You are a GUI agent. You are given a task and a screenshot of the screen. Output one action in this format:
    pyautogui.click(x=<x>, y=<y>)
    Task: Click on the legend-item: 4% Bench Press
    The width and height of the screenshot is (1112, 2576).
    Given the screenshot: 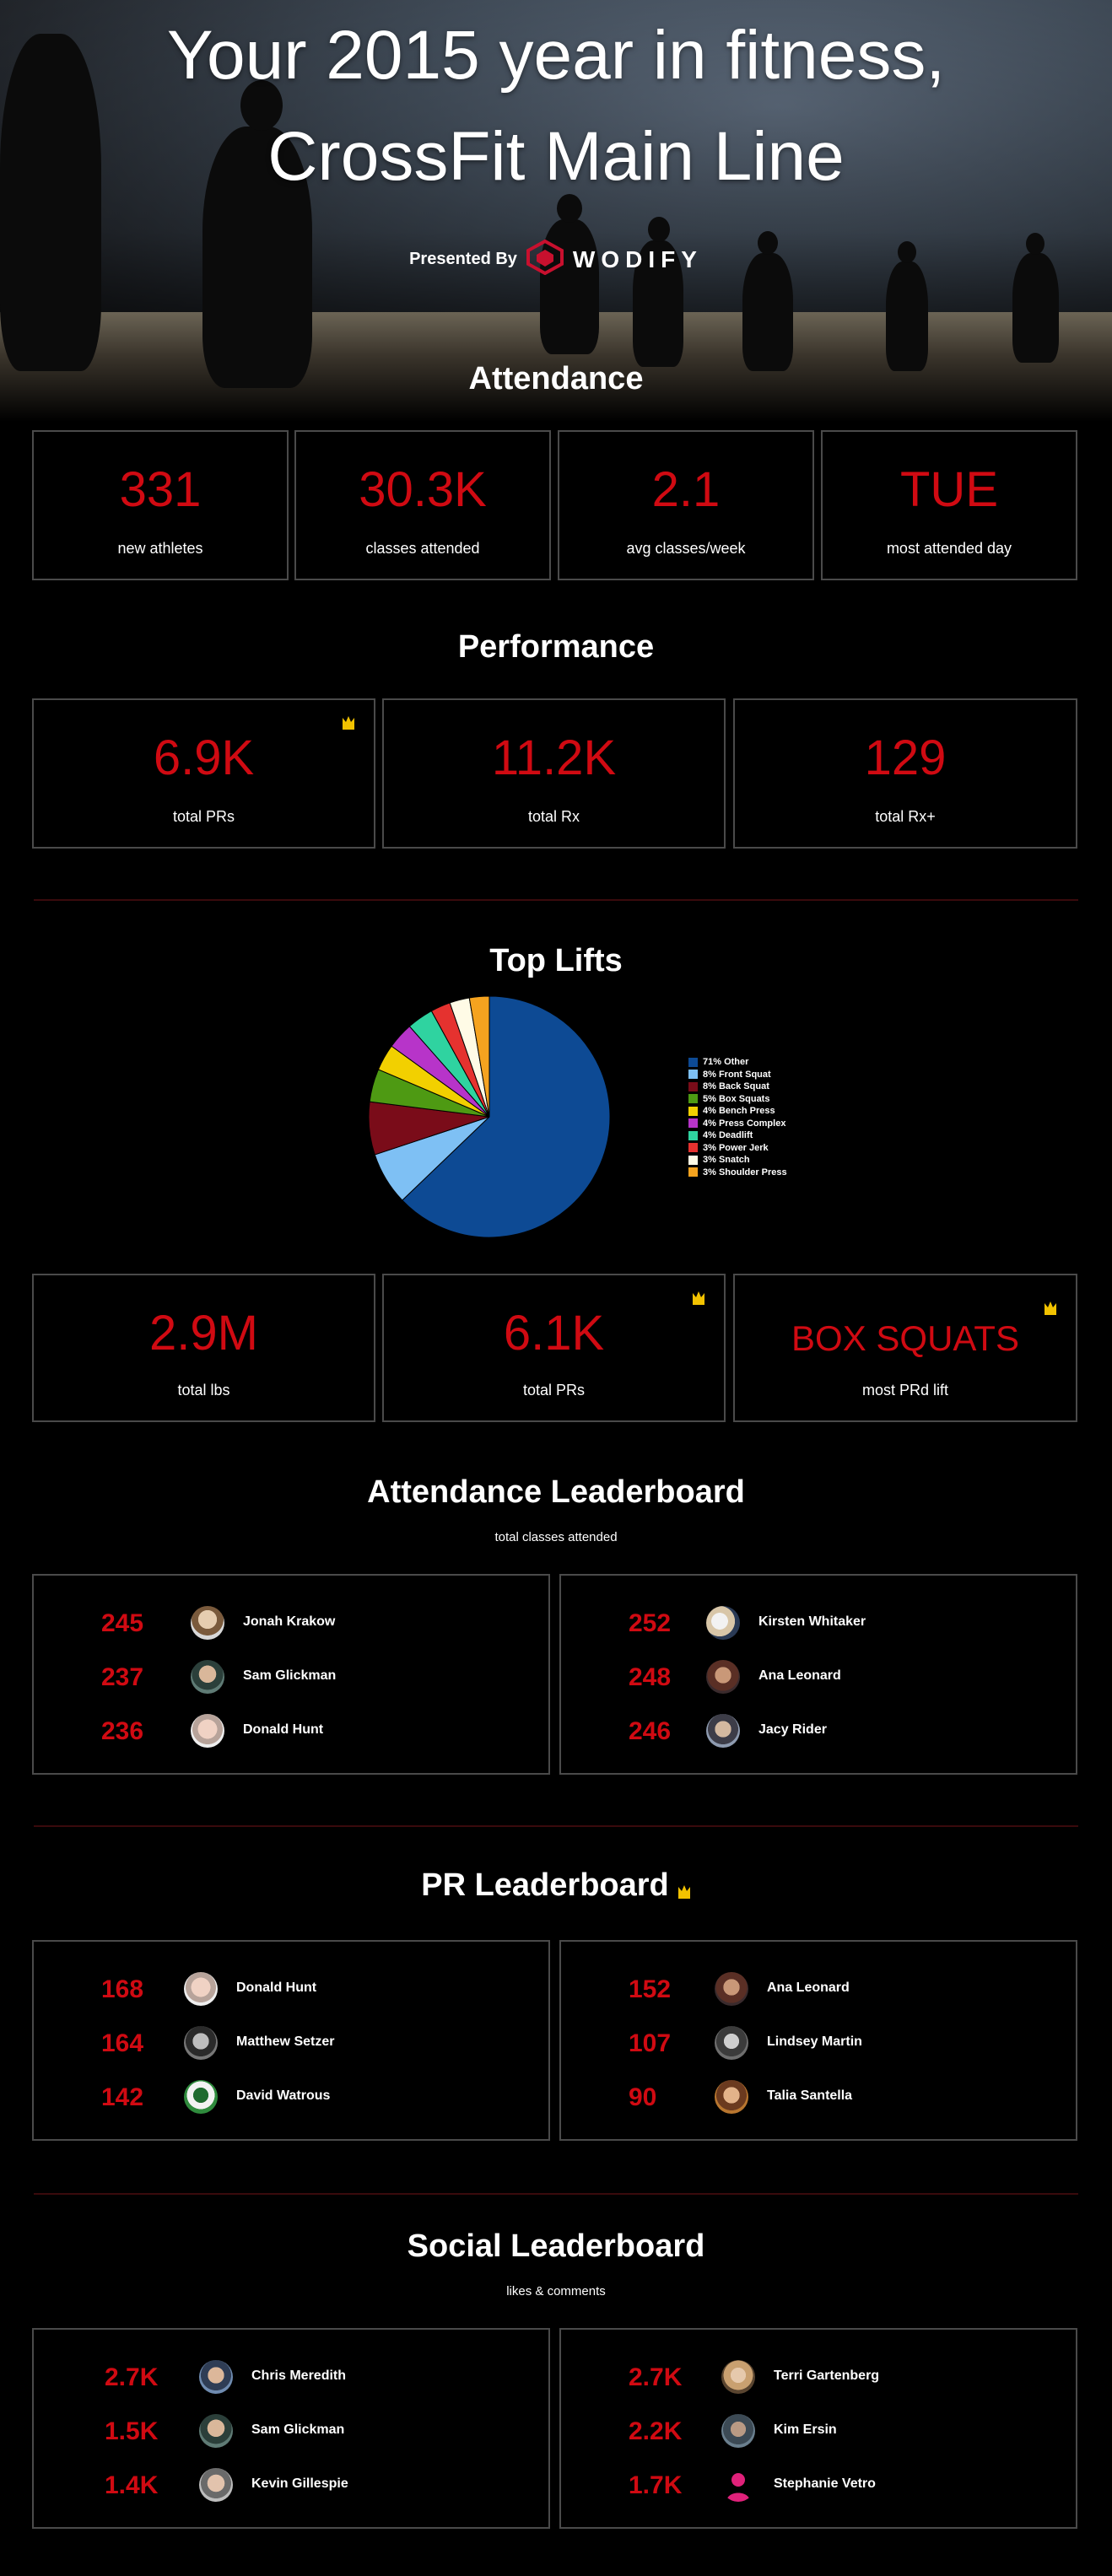 What is the action you would take?
    pyautogui.click(x=737, y=1111)
    